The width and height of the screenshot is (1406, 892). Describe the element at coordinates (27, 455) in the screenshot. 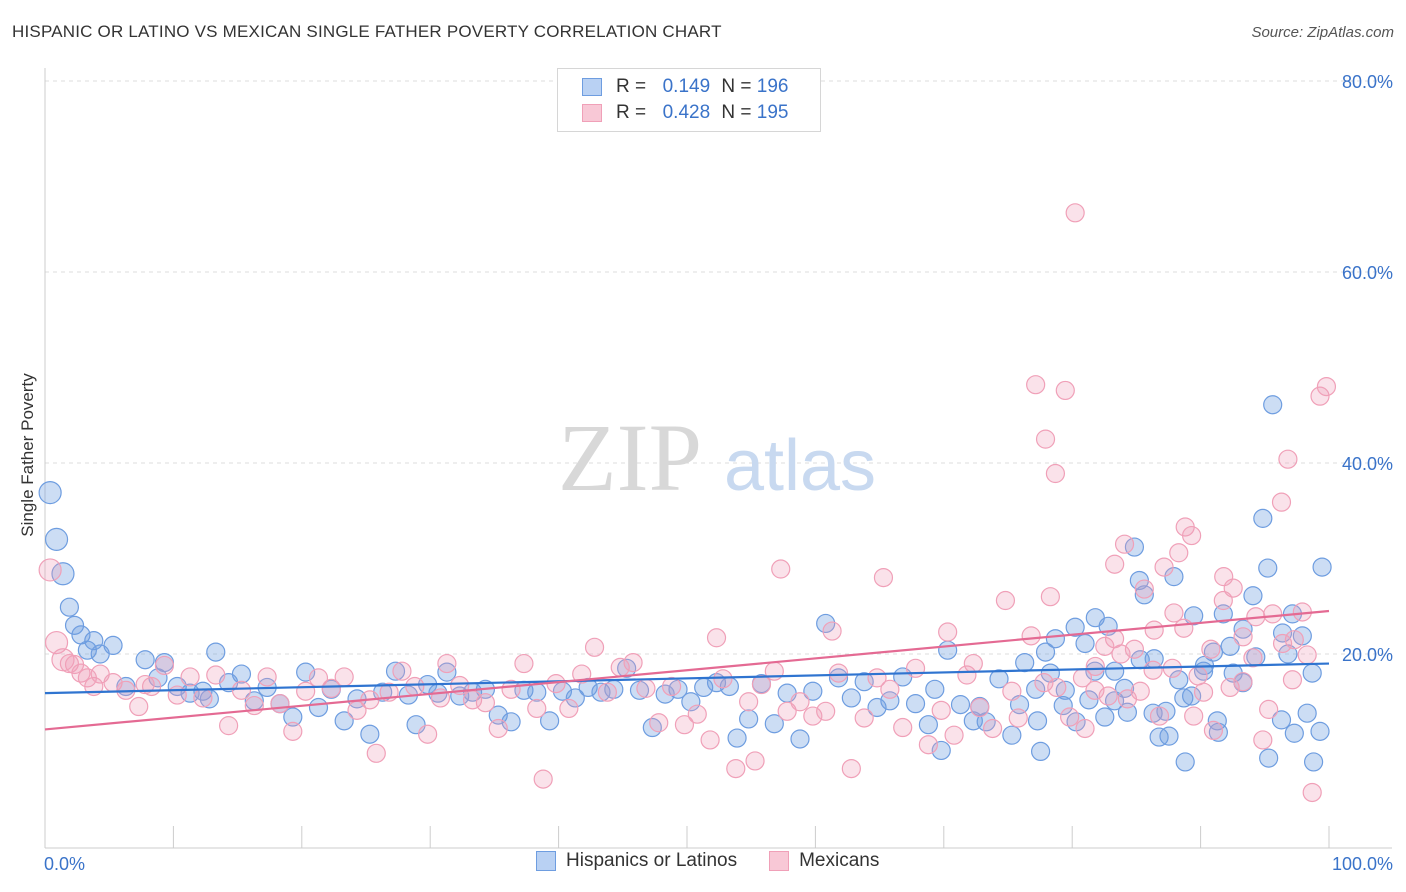

I see `y-axis-label: Single Father Poverty` at that location.